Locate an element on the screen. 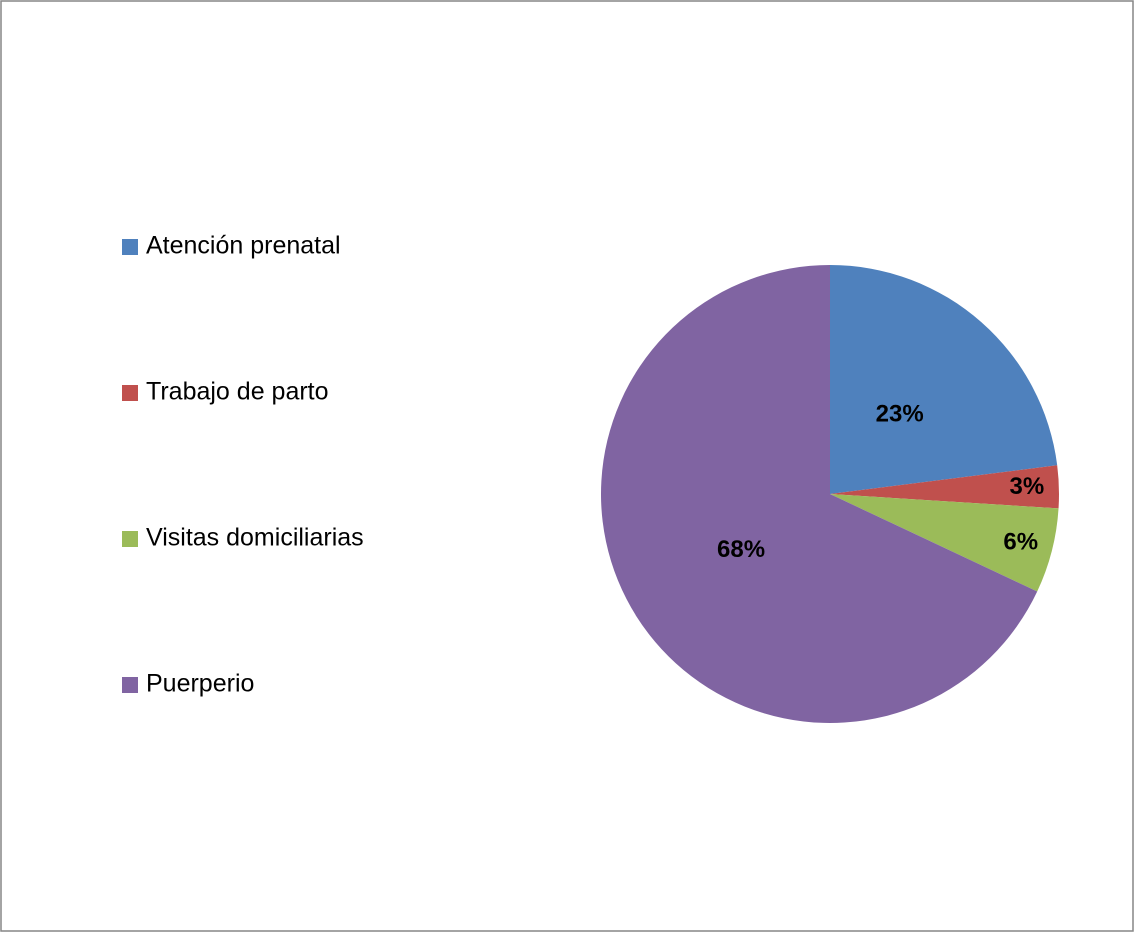 This screenshot has height=937, width=1134. value-label: 68% is located at coordinates (741, 549).